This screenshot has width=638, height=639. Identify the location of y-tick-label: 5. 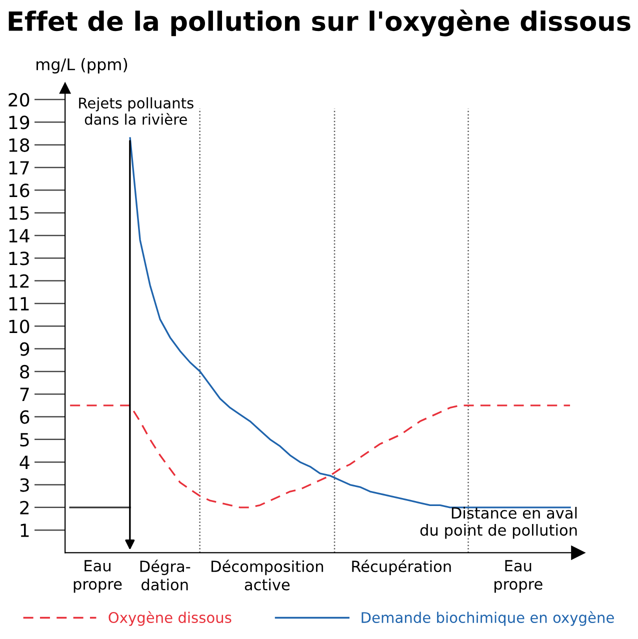
(24, 440).